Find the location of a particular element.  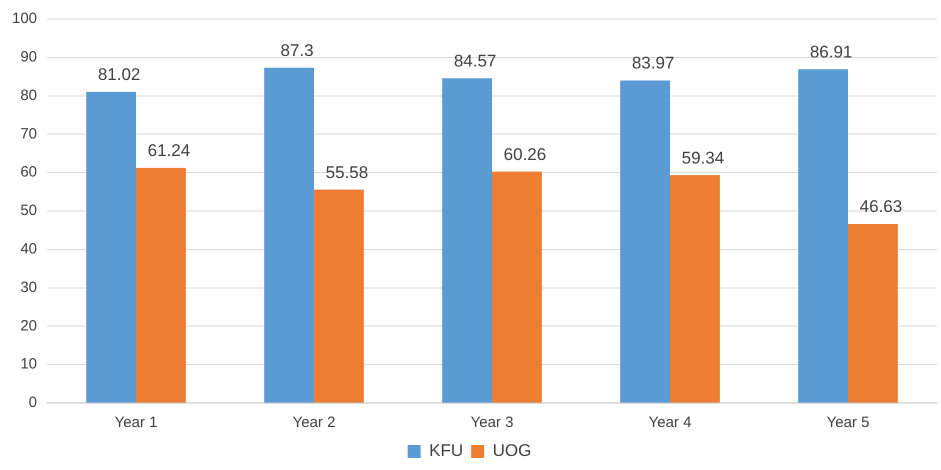

data-label: 81.02 is located at coordinates (119, 74).